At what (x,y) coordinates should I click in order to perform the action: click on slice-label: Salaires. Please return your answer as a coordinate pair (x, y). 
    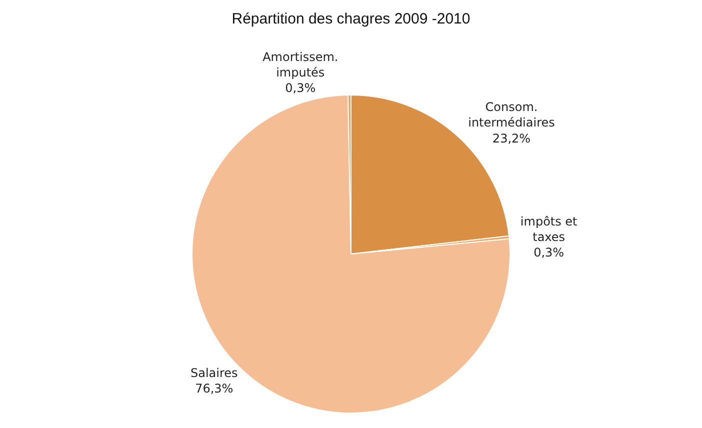
    Looking at the image, I should click on (214, 373).